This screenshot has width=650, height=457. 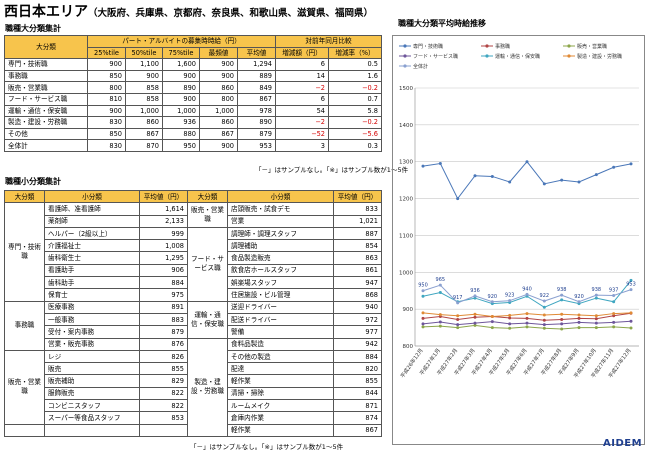 I want to click on minor-avg: 826, so click(x=163, y=356).